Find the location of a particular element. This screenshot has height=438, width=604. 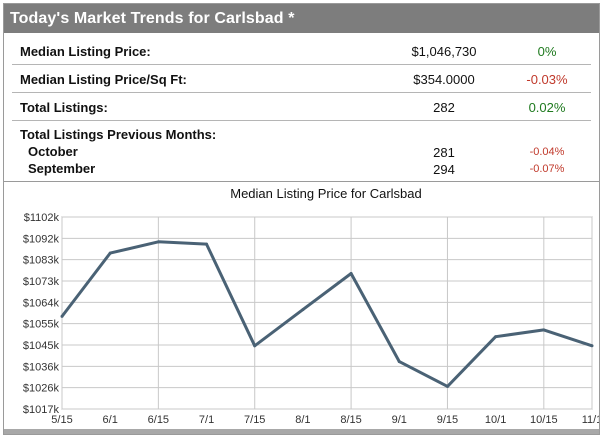

median-price-sqft-label: Median Listing Price/Sq Ft: is located at coordinates (103, 79).